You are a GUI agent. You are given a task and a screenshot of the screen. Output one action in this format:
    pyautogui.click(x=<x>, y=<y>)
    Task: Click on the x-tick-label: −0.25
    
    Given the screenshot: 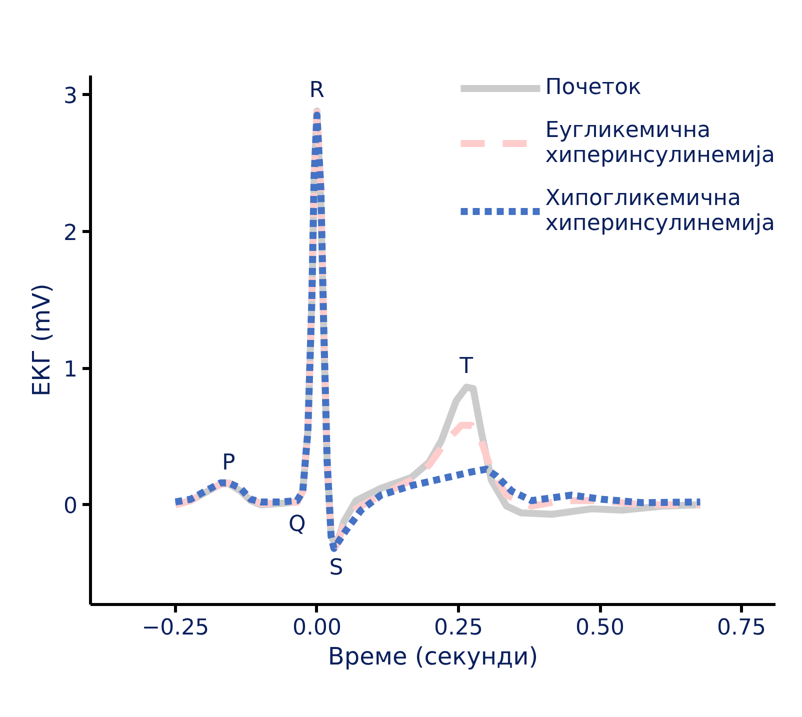 What is the action you would take?
    pyautogui.click(x=176, y=628)
    